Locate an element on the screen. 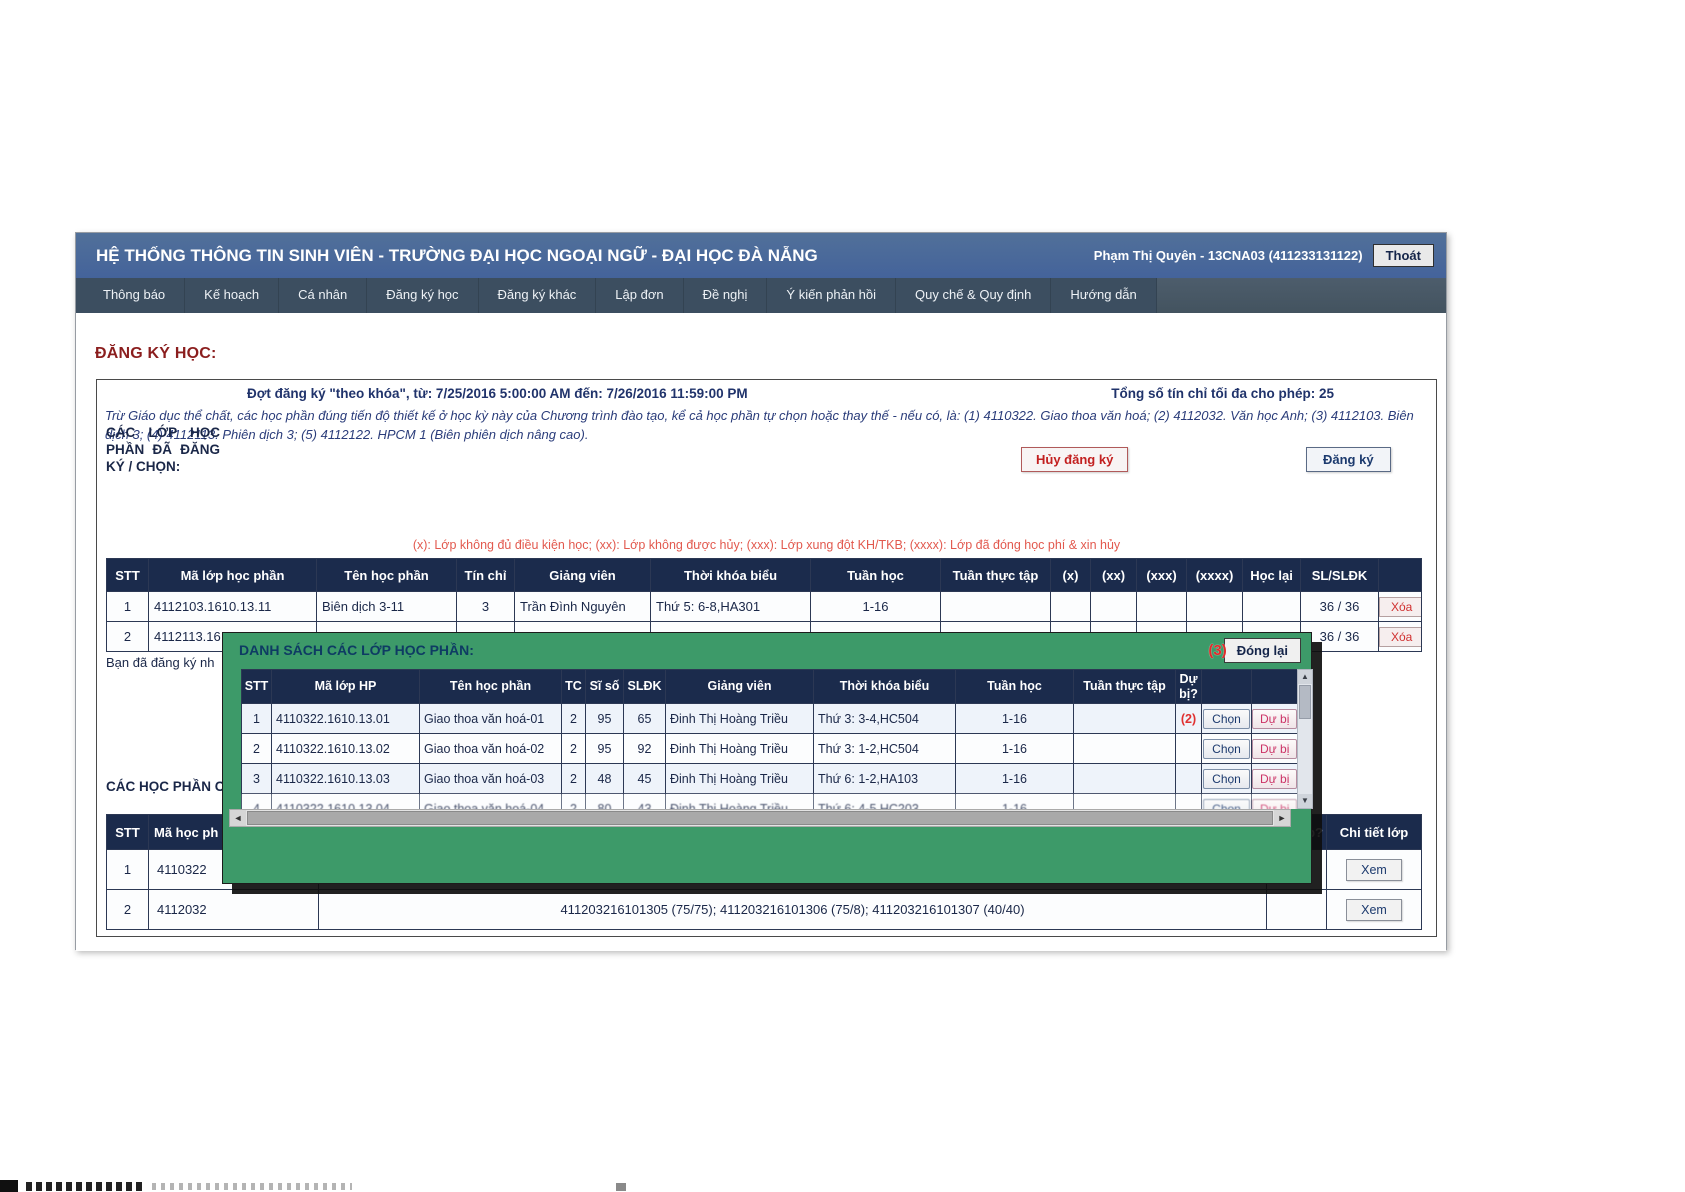 The width and height of the screenshot is (1685, 1192). col-xx: (xx) is located at coordinates (1113, 575).